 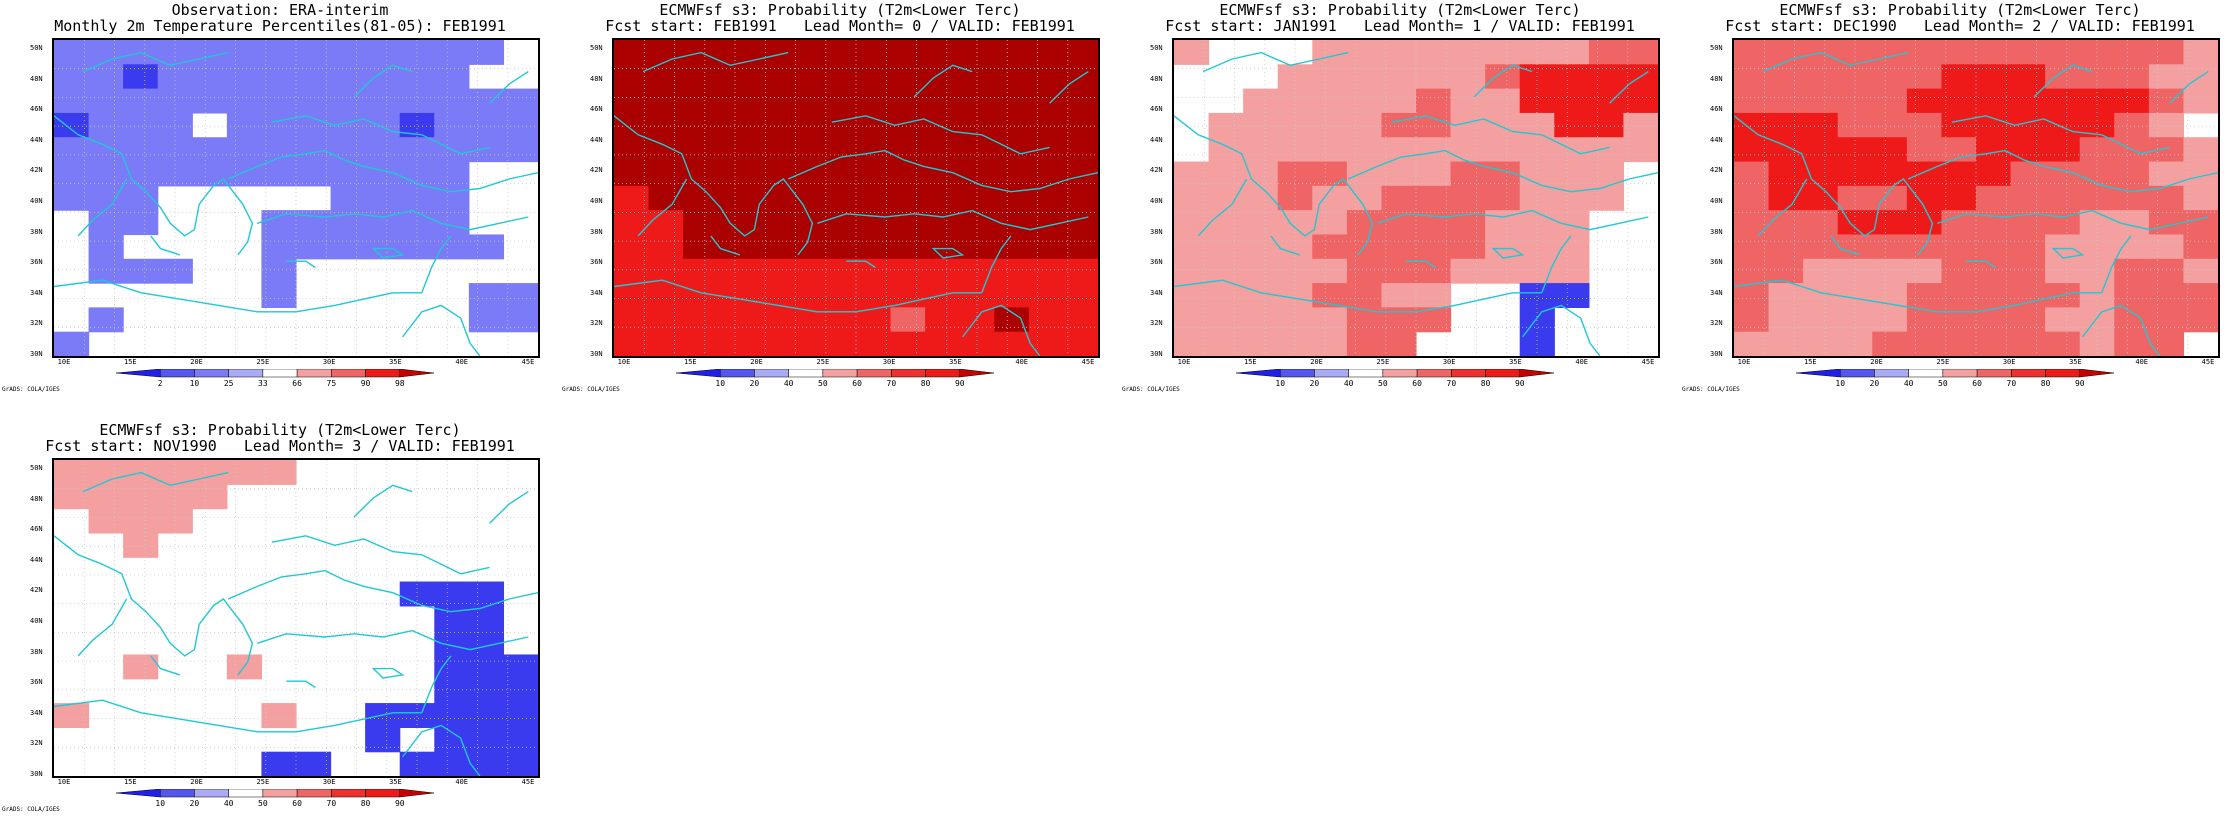 What do you see at coordinates (36, 559) in the screenshot?
I see `lat-tick-label: 44N` at bounding box center [36, 559].